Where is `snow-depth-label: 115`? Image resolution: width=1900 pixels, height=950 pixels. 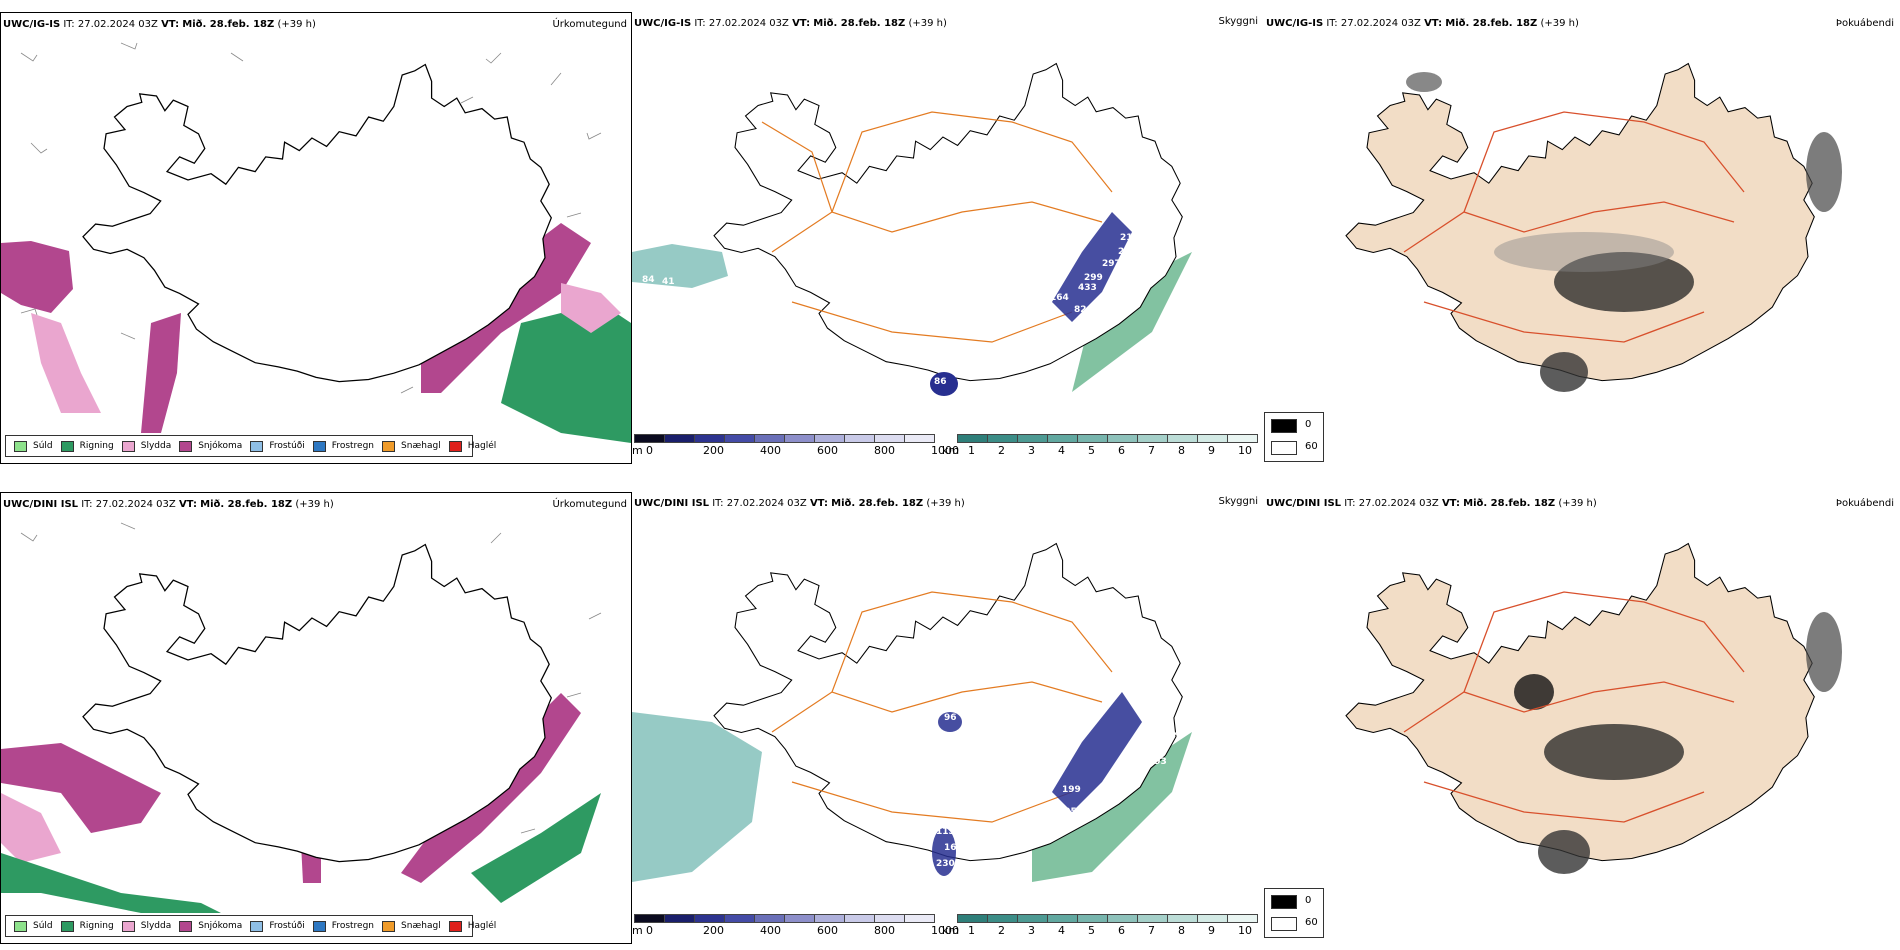
snow-depth-label: 115 is located at coordinates (945, 832).